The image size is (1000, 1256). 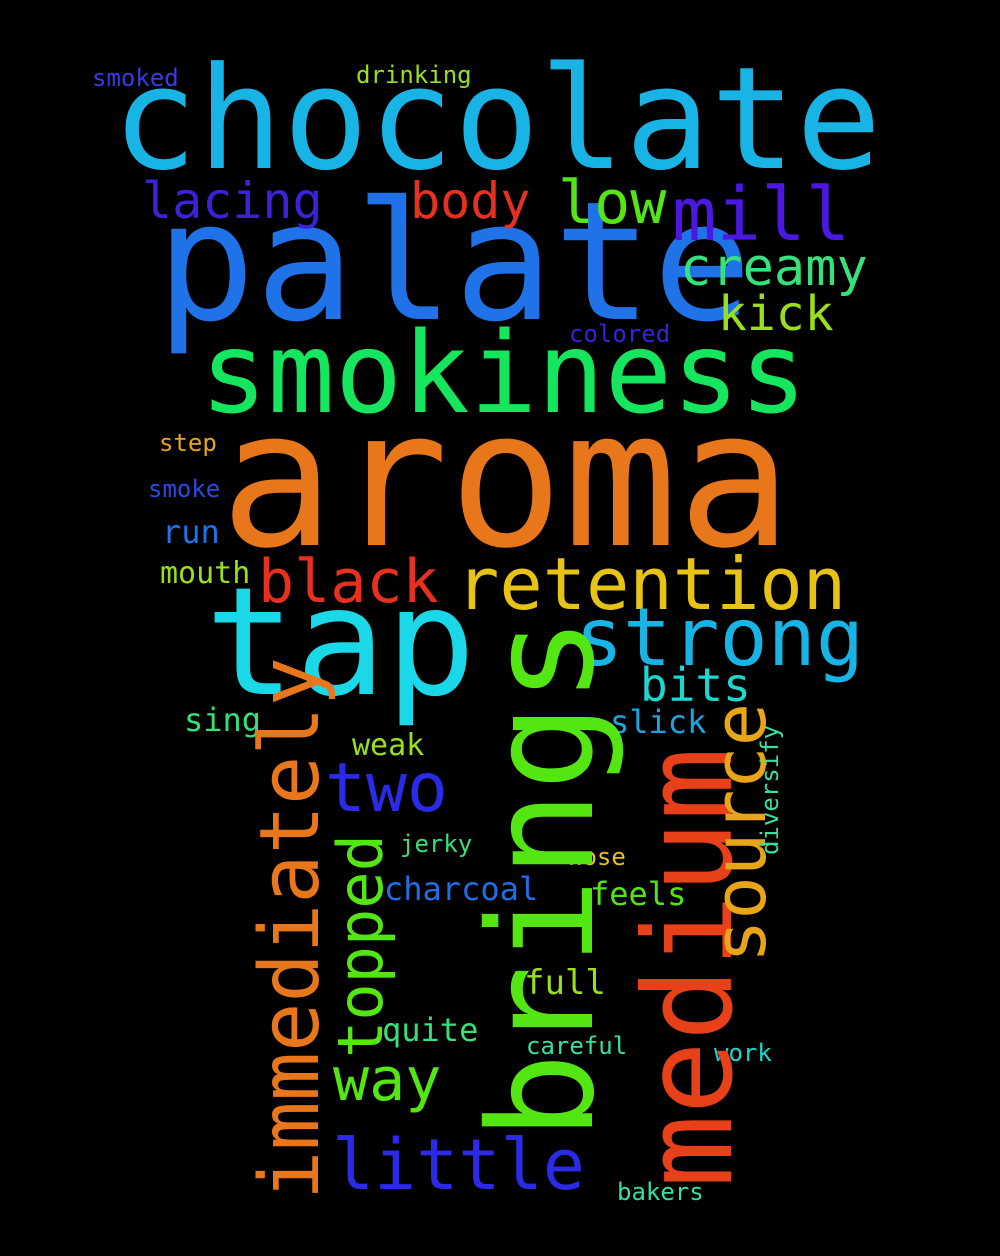 What do you see at coordinates (542, 878) in the screenshot?
I see `word-brings: brings` at bounding box center [542, 878].